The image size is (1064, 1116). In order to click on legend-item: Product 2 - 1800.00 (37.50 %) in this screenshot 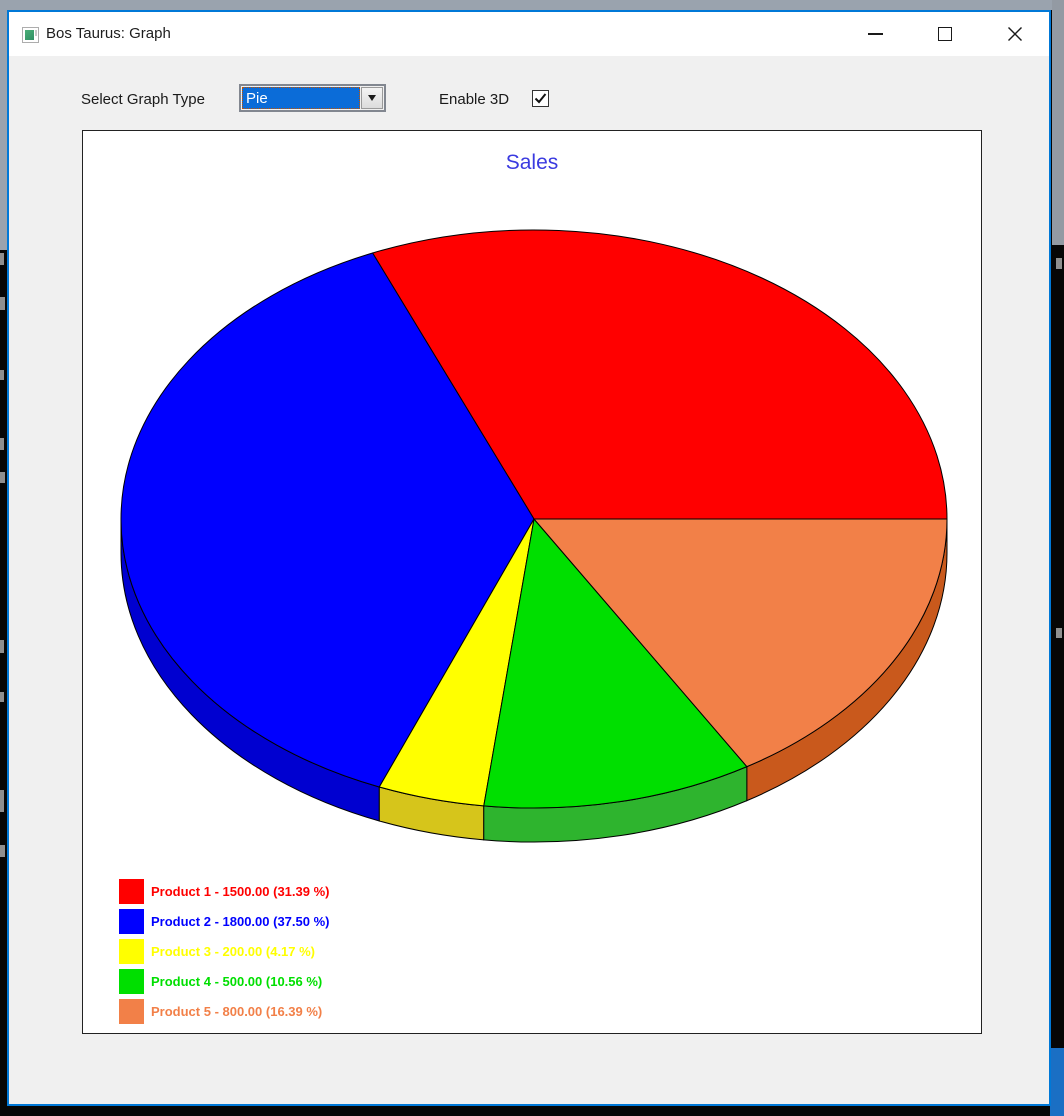, I will do `click(224, 921)`.